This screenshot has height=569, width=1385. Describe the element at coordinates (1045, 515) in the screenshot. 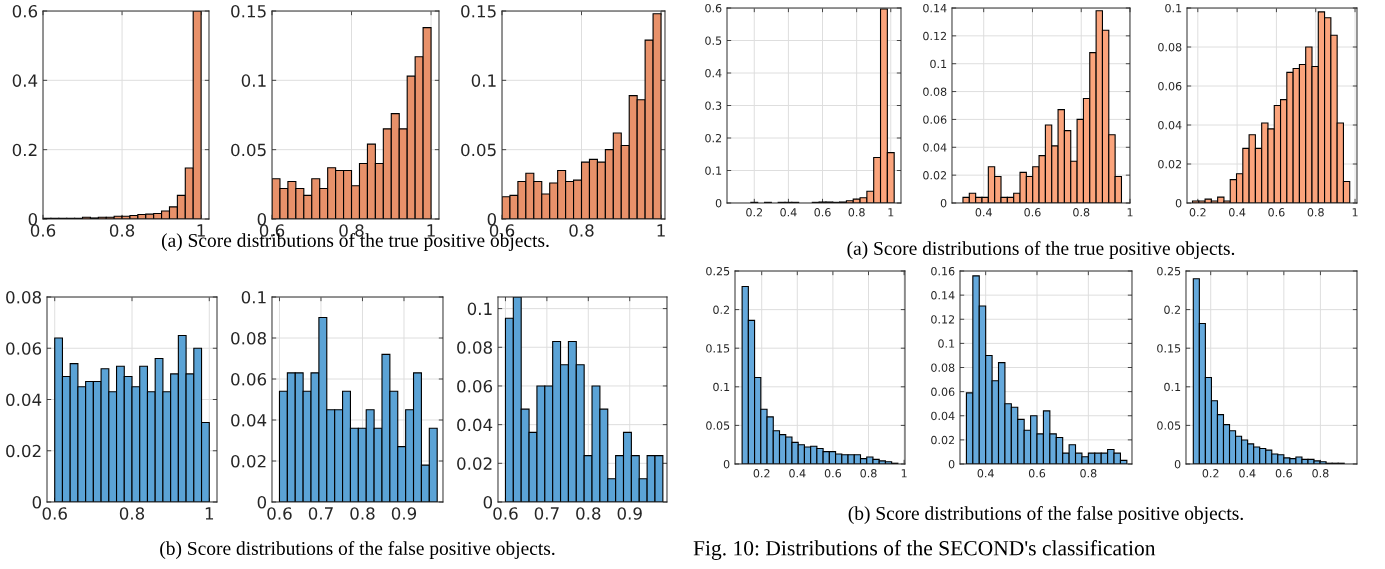

I see `text: (b) Score distributions of the false positive objects.` at that location.